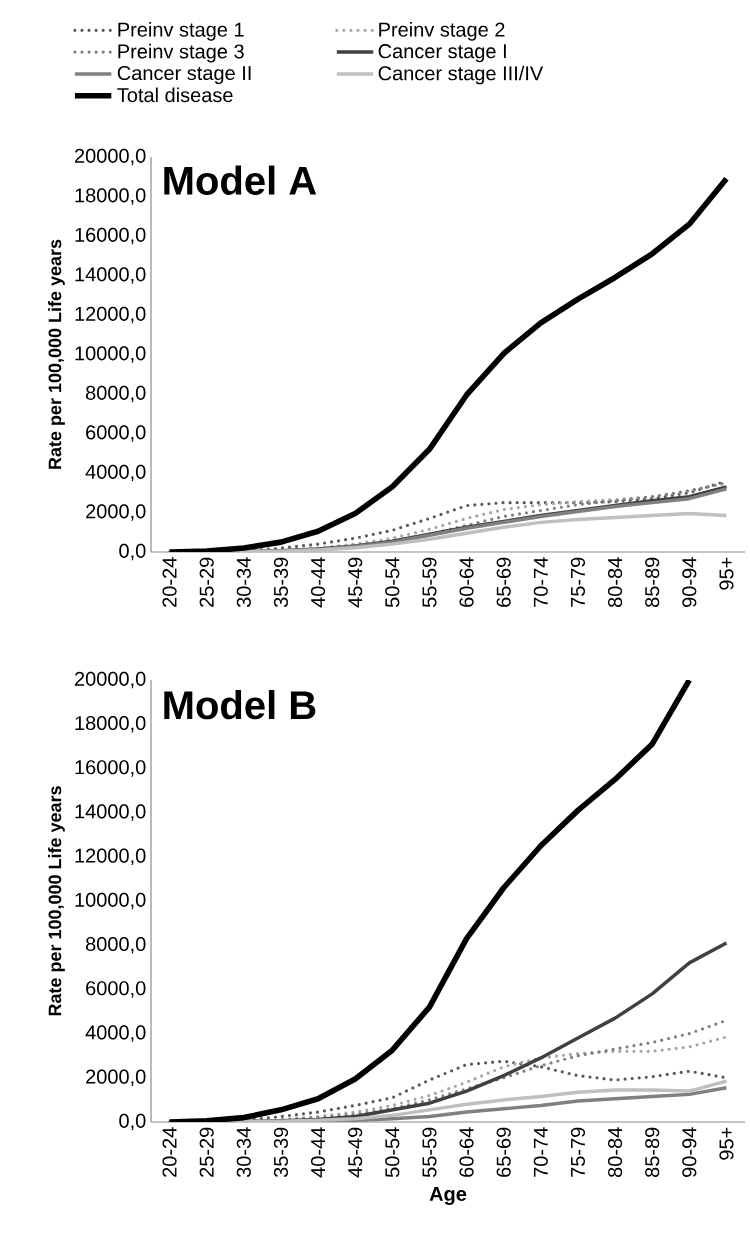  What do you see at coordinates (240, 704) in the screenshot?
I see `chart-title: Model B` at bounding box center [240, 704].